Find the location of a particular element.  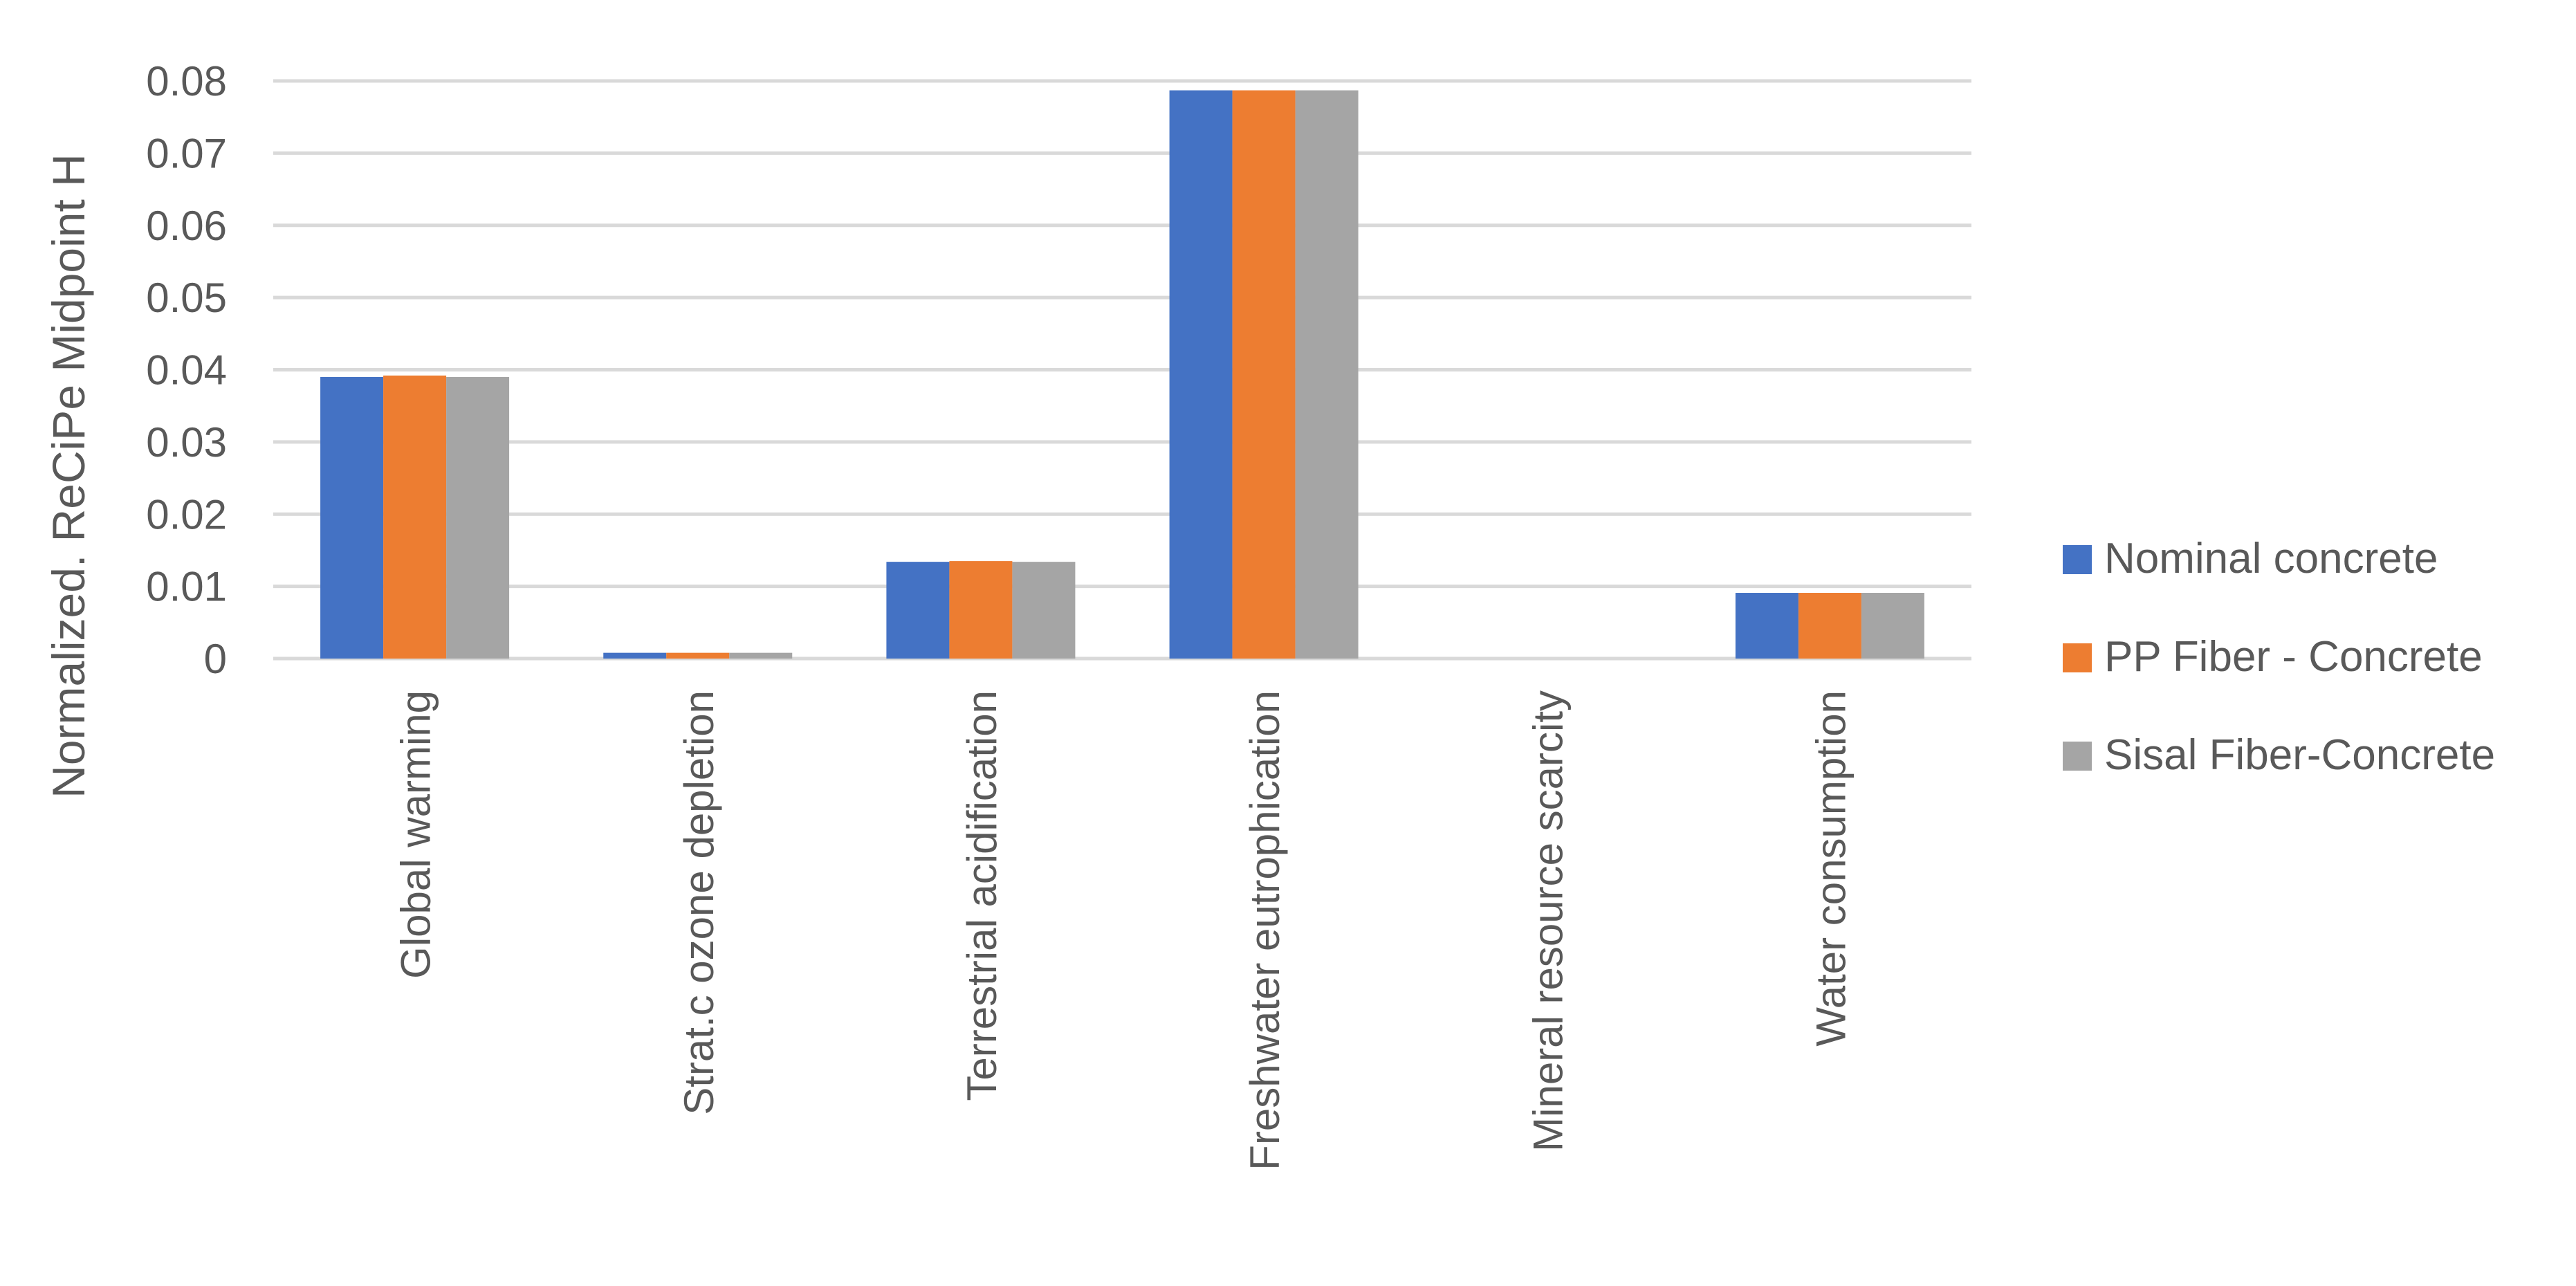

y-tick-label: 0.06 is located at coordinates (186, 226).